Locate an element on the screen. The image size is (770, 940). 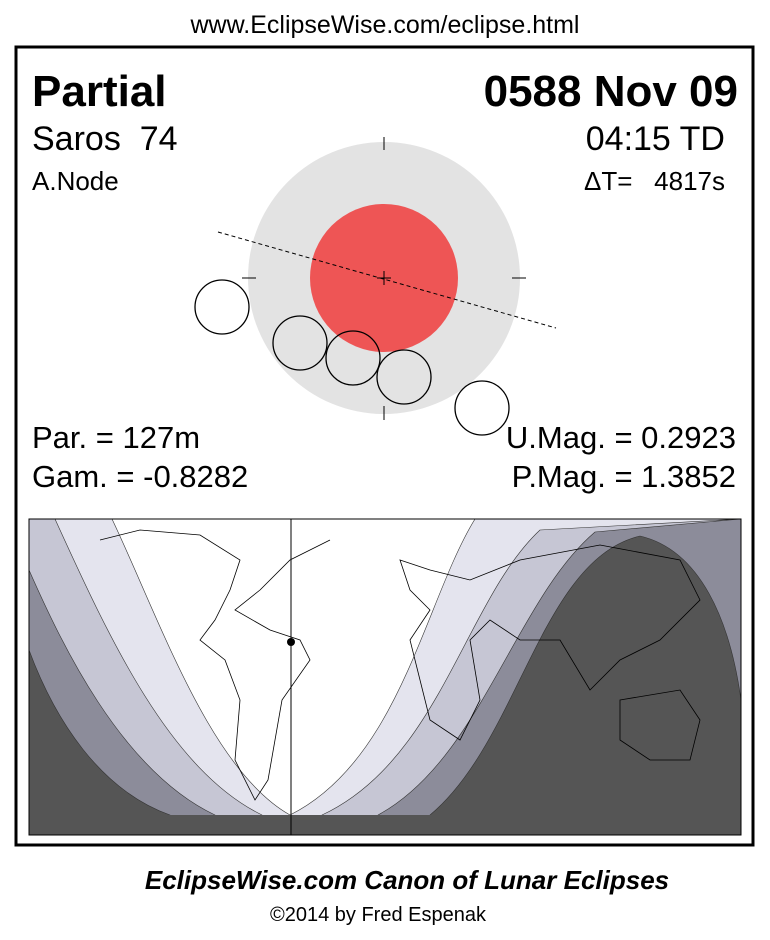
moon-positions is located at coordinates (352, 357).